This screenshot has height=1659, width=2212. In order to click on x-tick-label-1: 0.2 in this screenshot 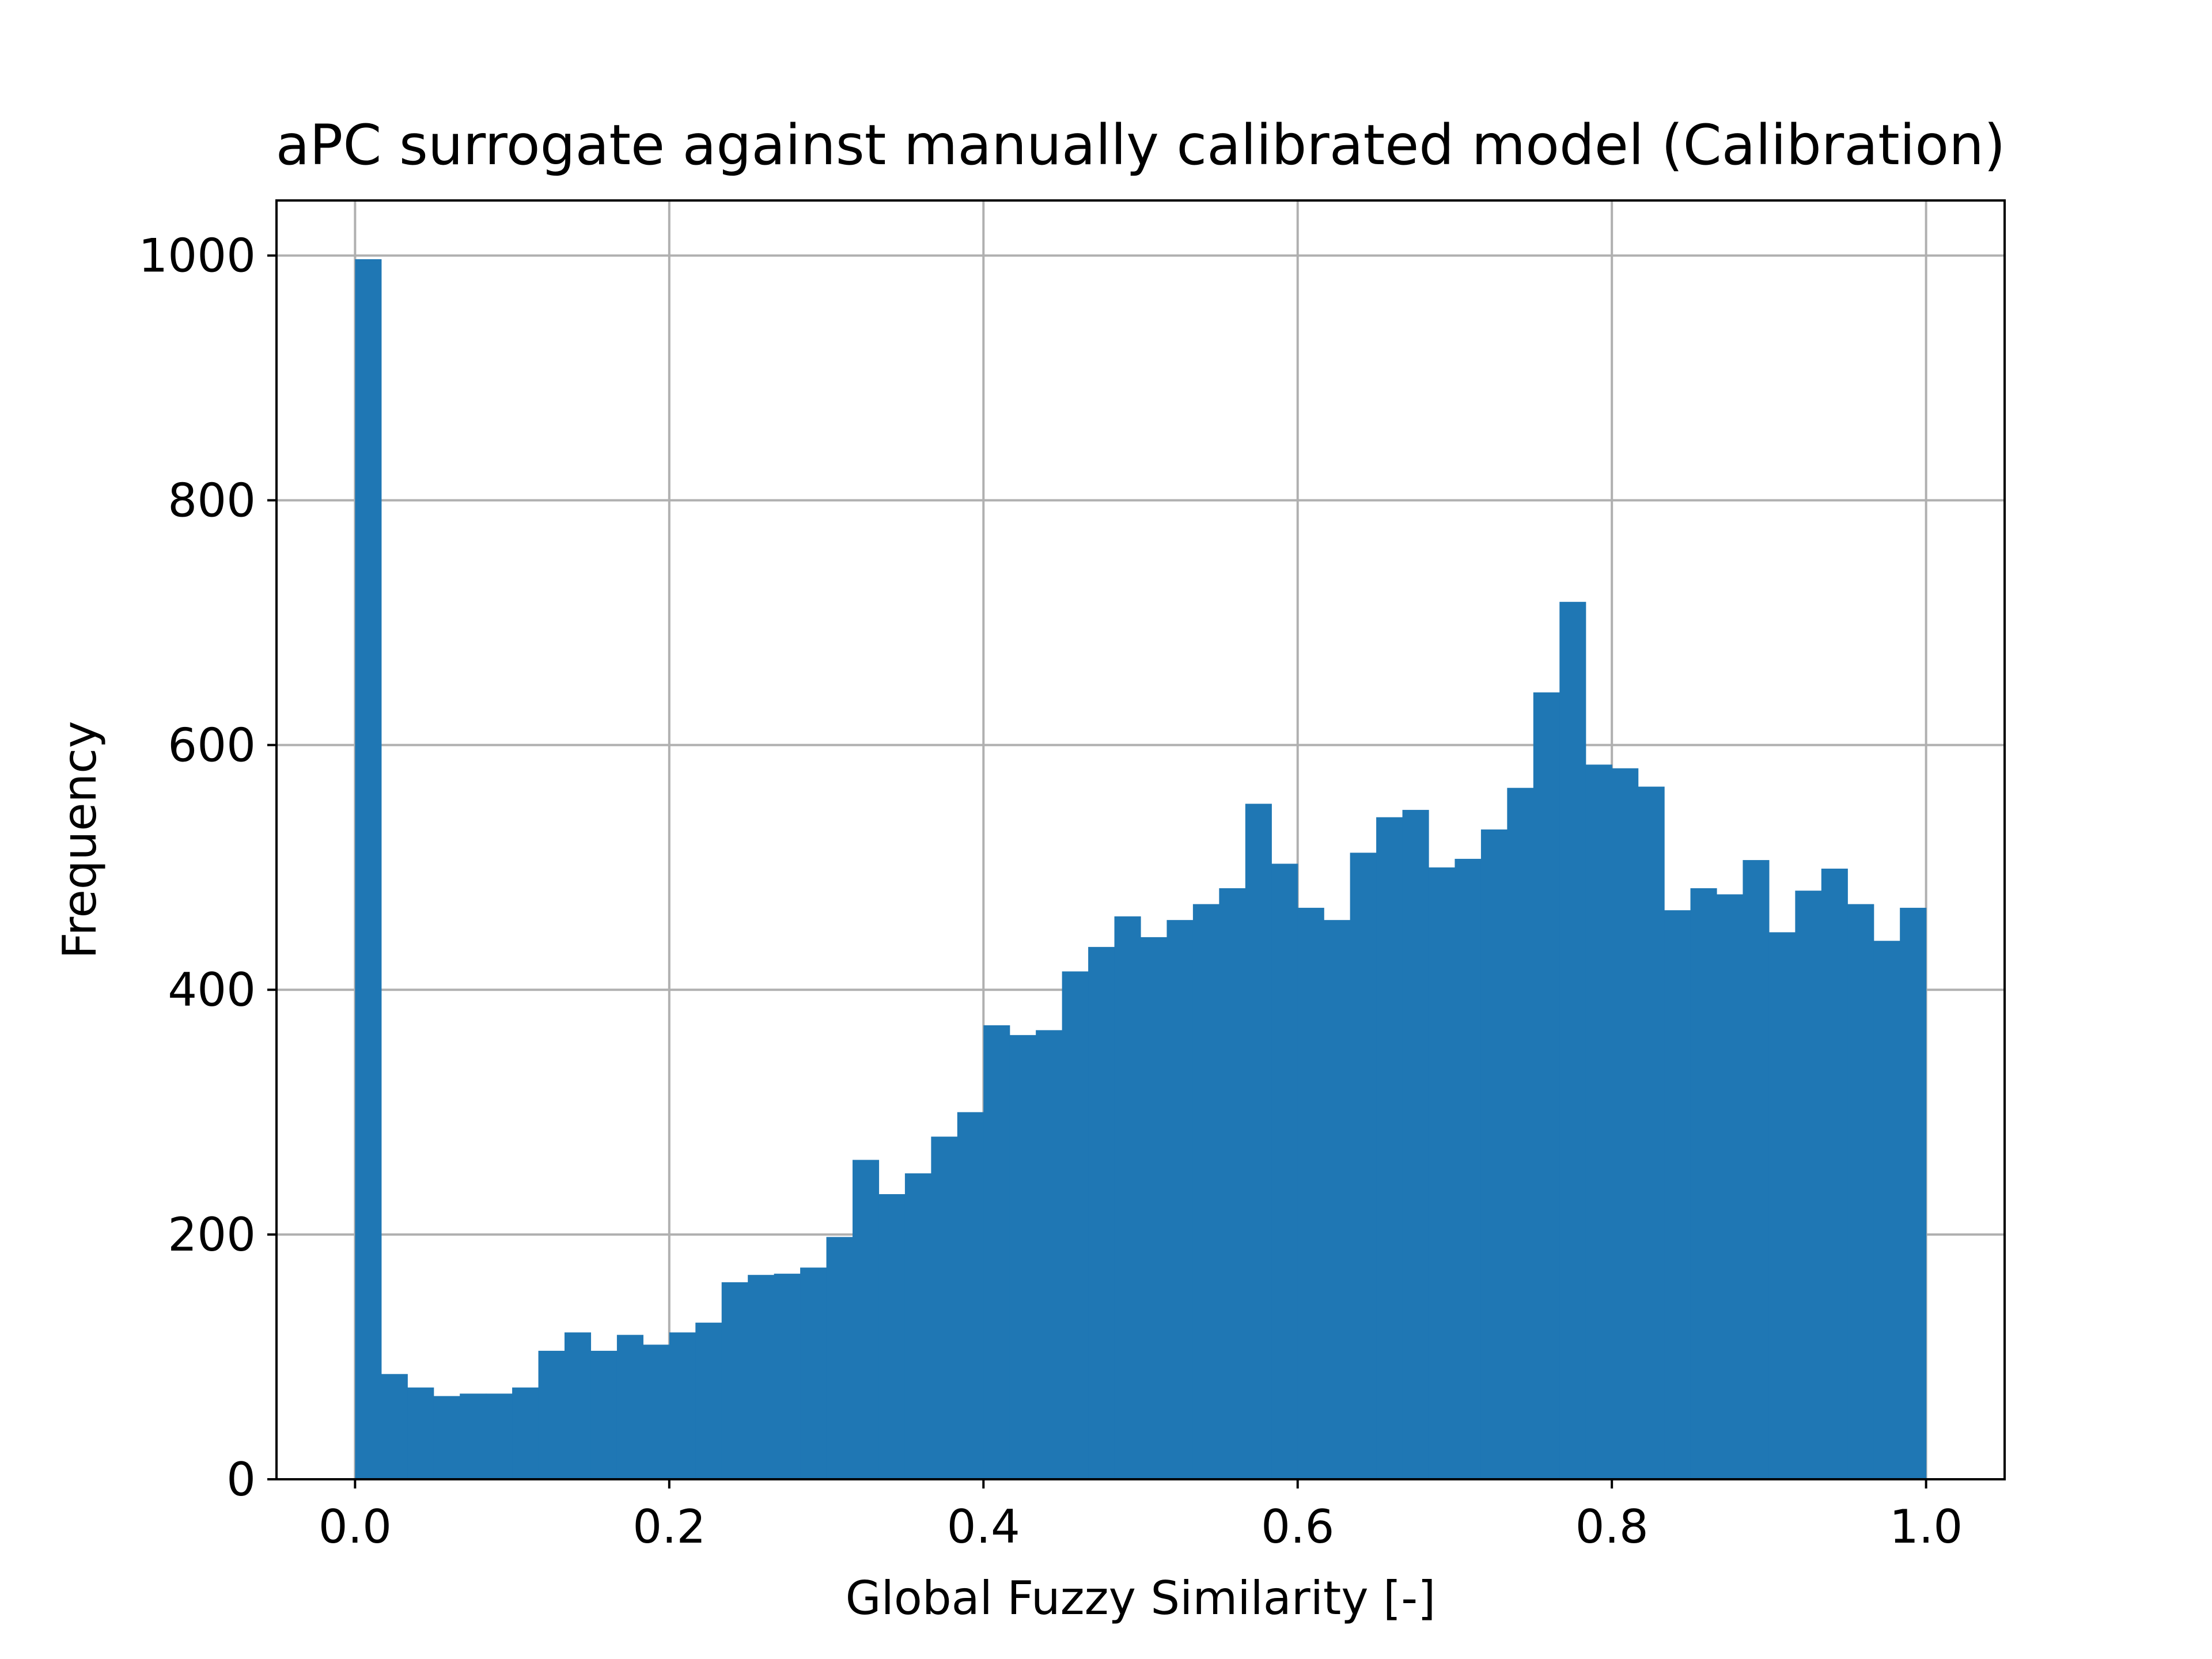, I will do `click(669, 1527)`.